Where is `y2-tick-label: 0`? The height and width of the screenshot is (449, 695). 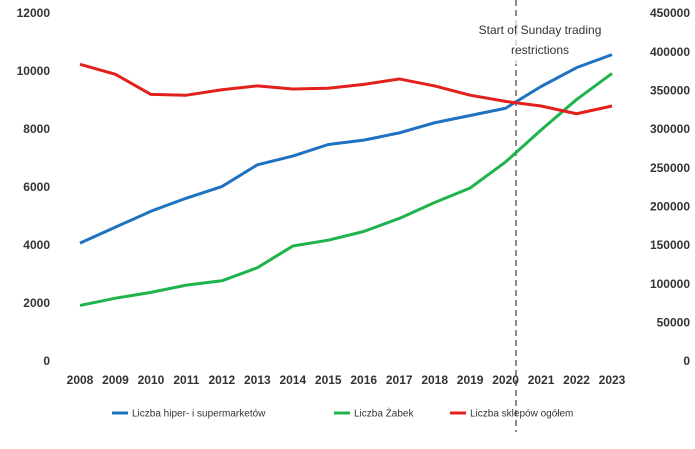
y2-tick-label: 0 is located at coordinates (686, 361).